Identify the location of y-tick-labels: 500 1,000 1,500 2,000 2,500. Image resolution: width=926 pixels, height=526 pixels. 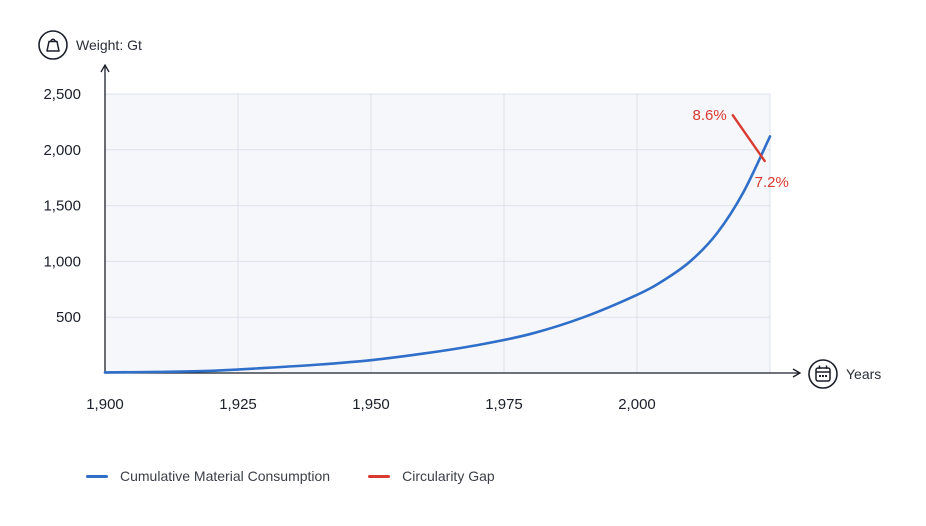
(62, 206).